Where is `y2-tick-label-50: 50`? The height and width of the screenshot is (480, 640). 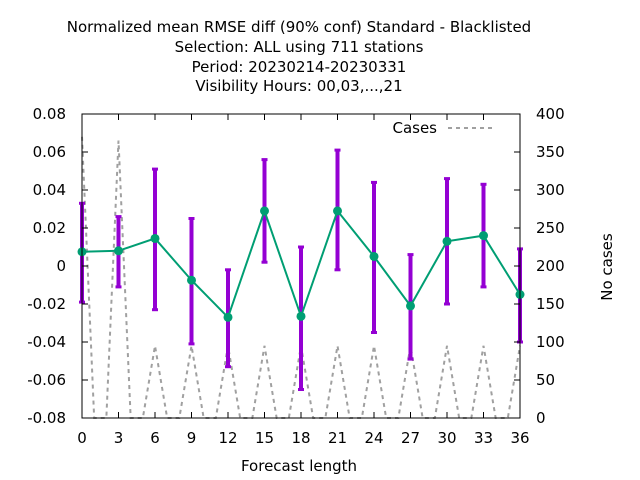 y2-tick-label-50: 50 is located at coordinates (545, 380).